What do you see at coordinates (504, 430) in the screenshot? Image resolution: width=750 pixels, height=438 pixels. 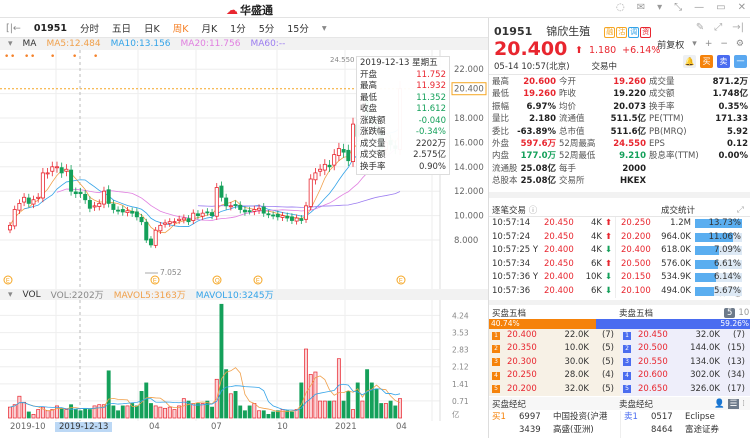 I see `broker-level` at bounding box center [504, 430].